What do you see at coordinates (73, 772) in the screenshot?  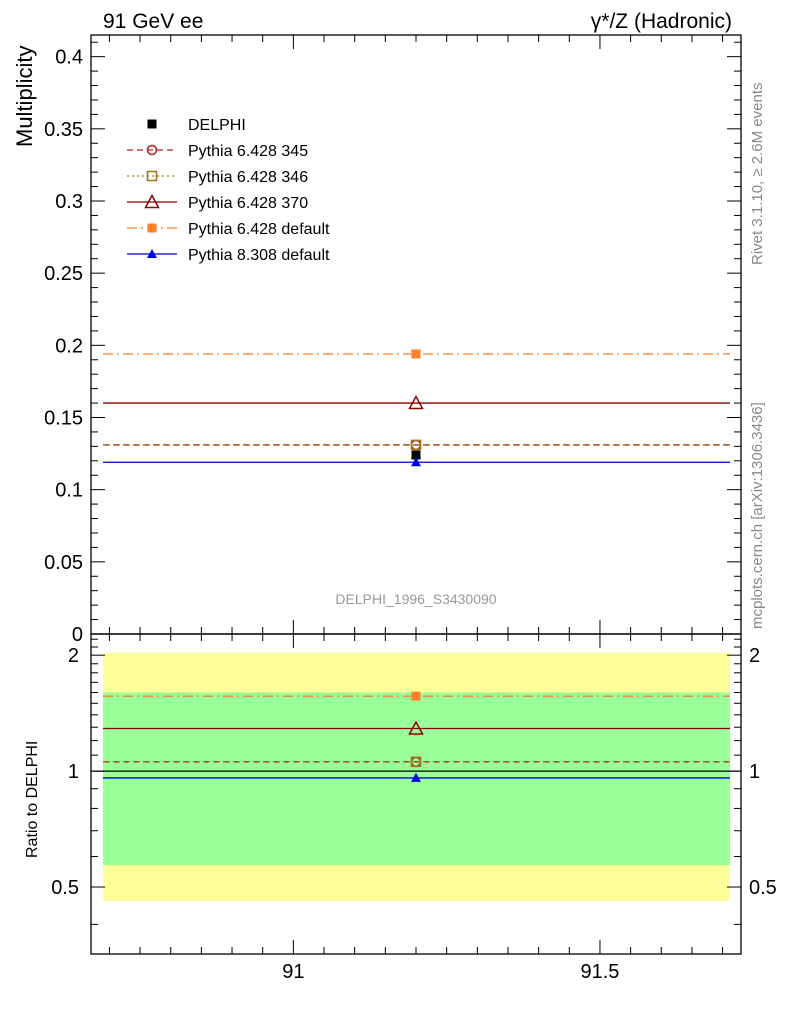 I see `ratio-ytick-label: 1` at bounding box center [73, 772].